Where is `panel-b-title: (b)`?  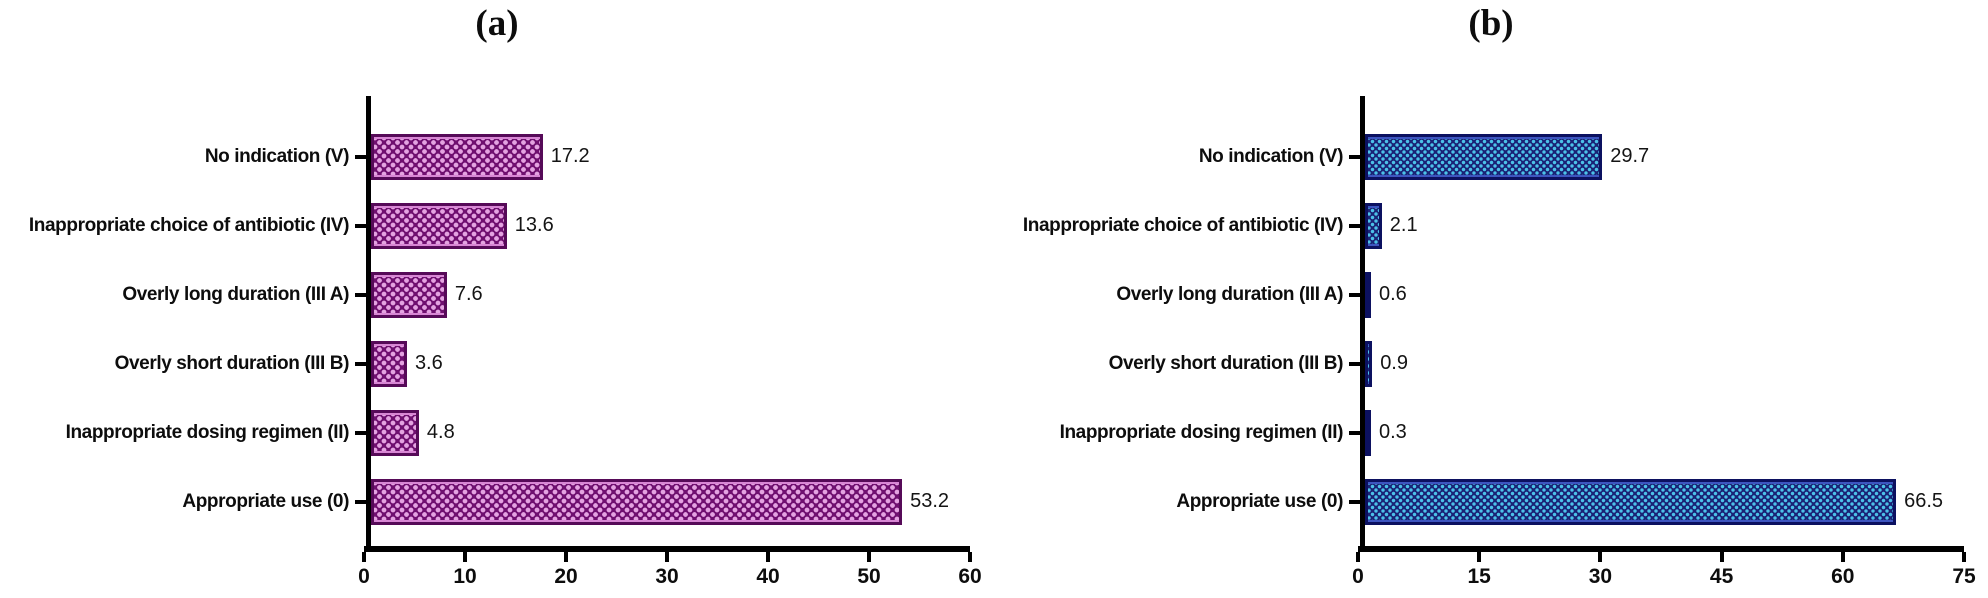
panel-b-title: (b) is located at coordinates (1491, 23).